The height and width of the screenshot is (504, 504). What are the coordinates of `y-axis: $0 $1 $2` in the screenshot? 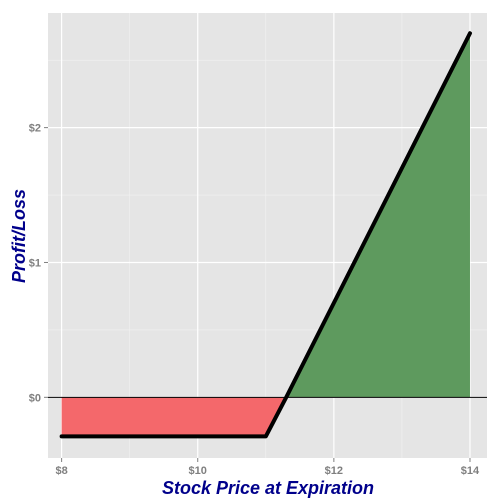 It's located at (38, 263).